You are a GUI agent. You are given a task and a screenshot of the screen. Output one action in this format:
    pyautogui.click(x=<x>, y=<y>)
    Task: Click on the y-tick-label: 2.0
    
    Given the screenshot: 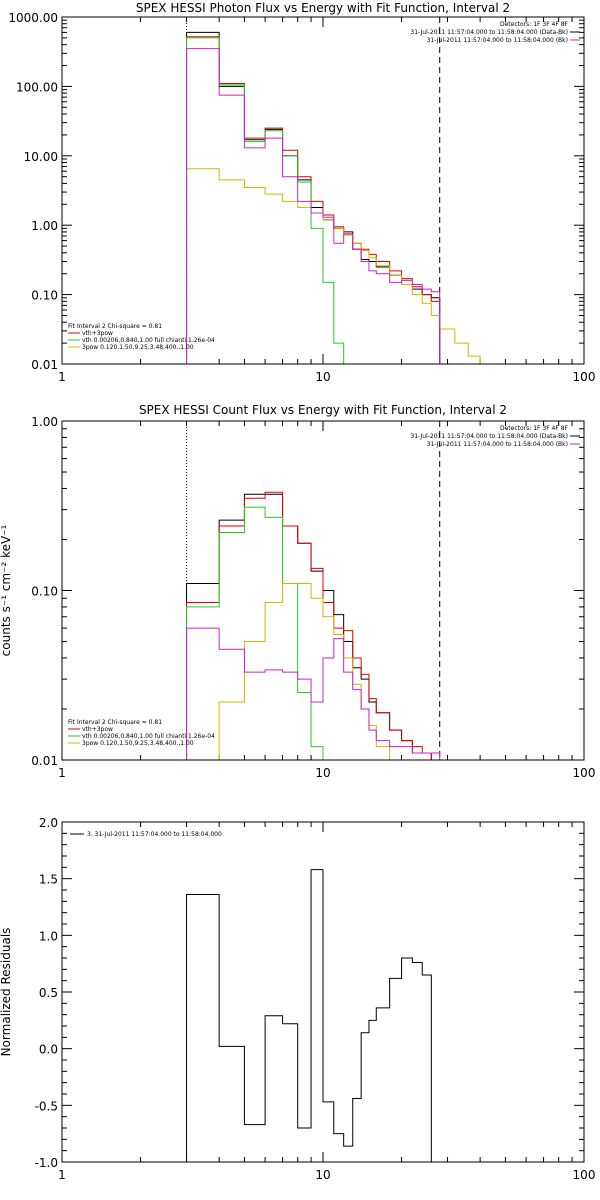 What is the action you would take?
    pyautogui.click(x=48, y=823)
    